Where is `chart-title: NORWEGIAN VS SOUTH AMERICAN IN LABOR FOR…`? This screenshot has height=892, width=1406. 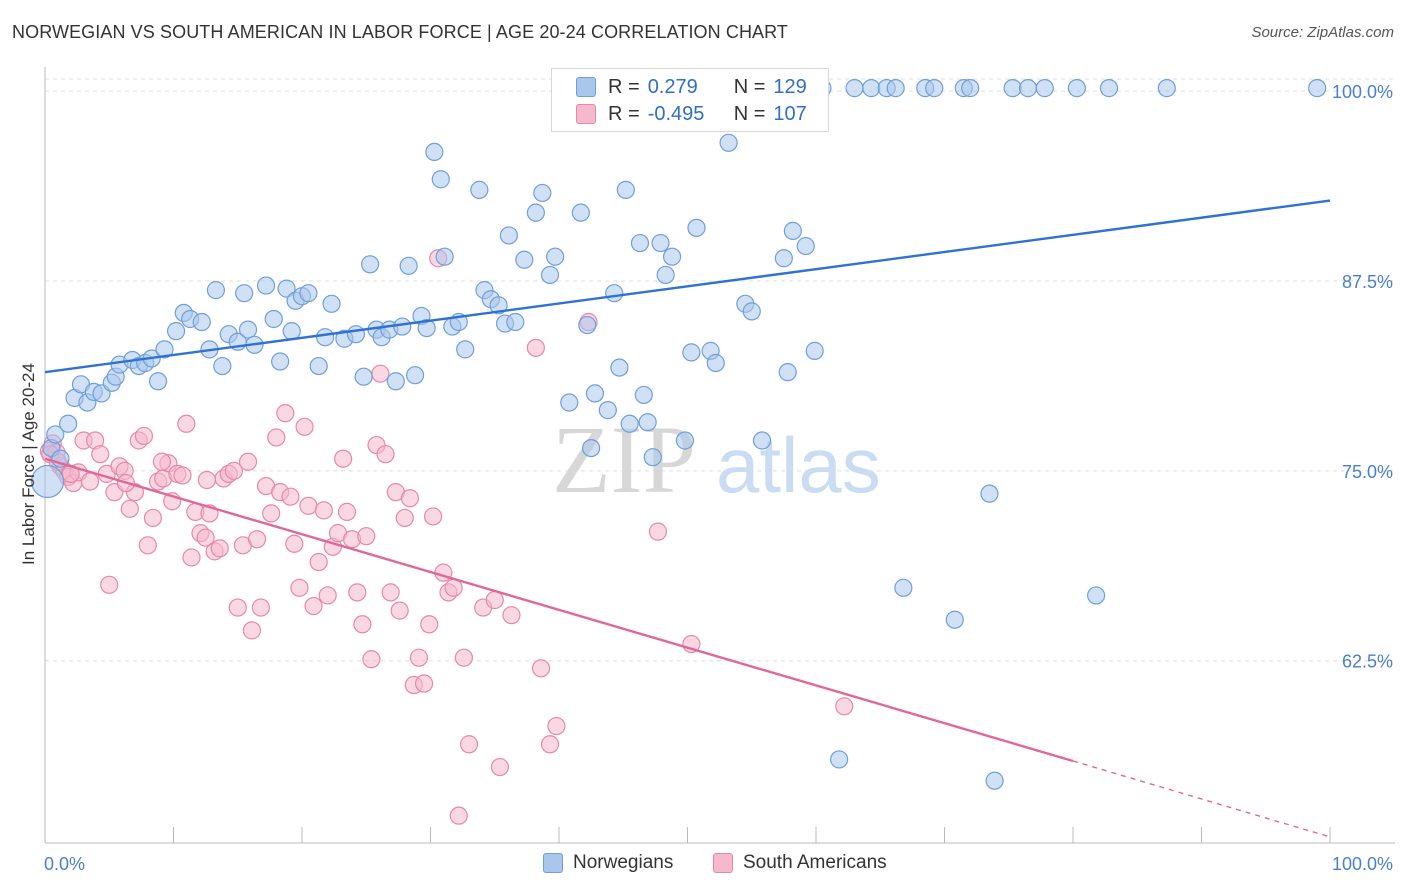
chart-title: NORWEGIAN VS SOUTH AMERICAN IN LABOR FOR… is located at coordinates (400, 32).